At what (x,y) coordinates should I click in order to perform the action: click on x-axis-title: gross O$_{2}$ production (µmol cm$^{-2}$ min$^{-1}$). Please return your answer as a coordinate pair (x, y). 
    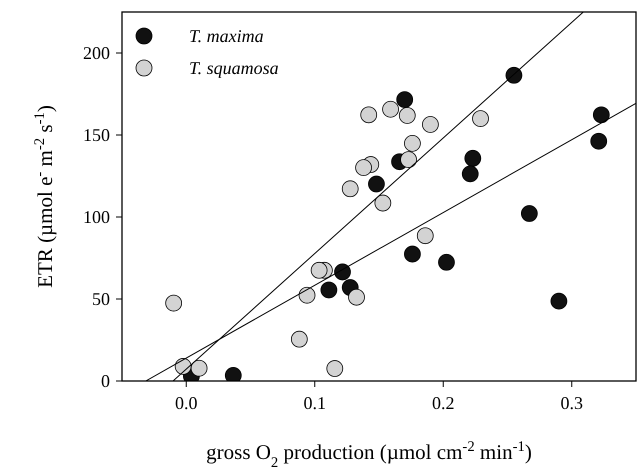
    Looking at the image, I should click on (369, 455).